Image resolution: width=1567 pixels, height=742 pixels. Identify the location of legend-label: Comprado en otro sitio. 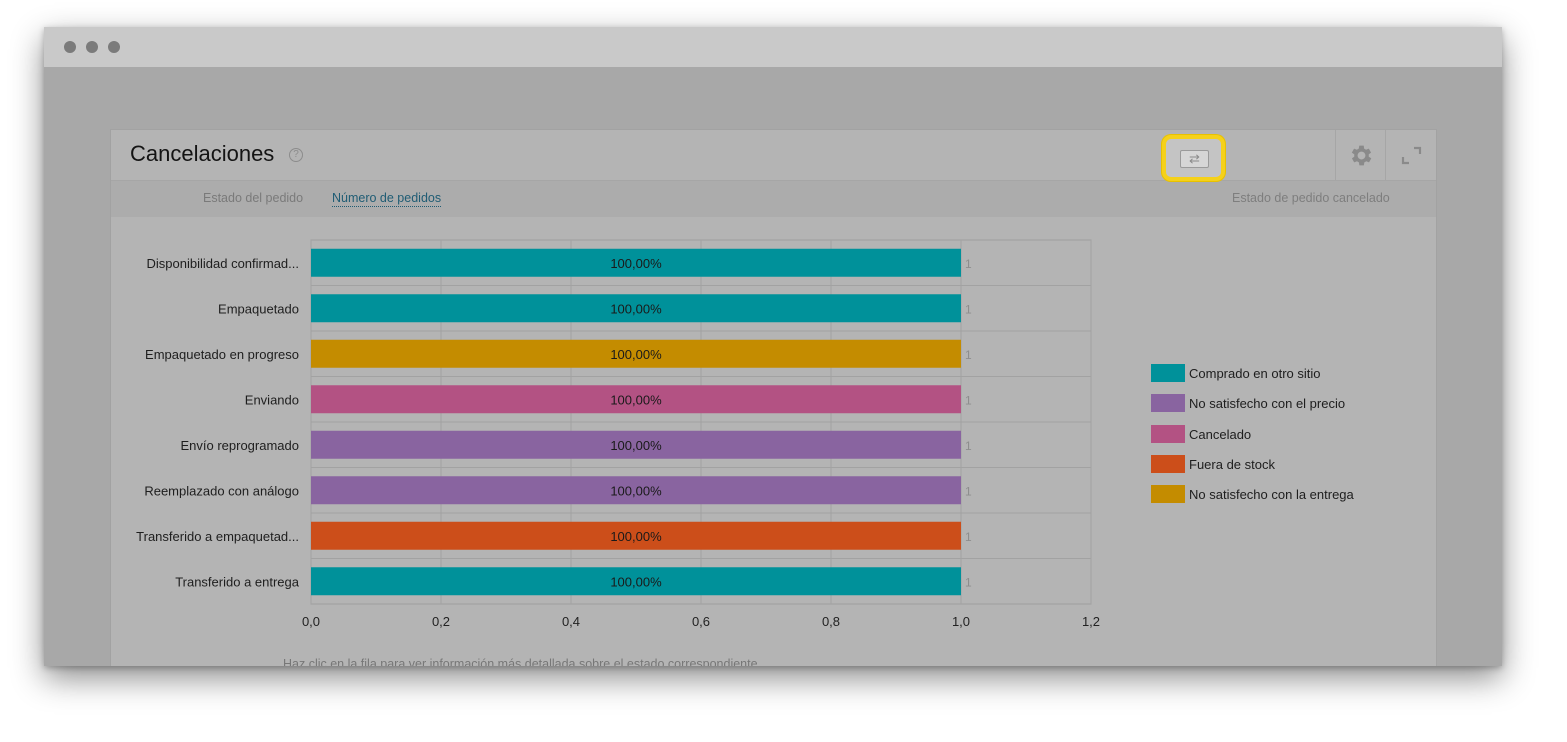
(1255, 373).